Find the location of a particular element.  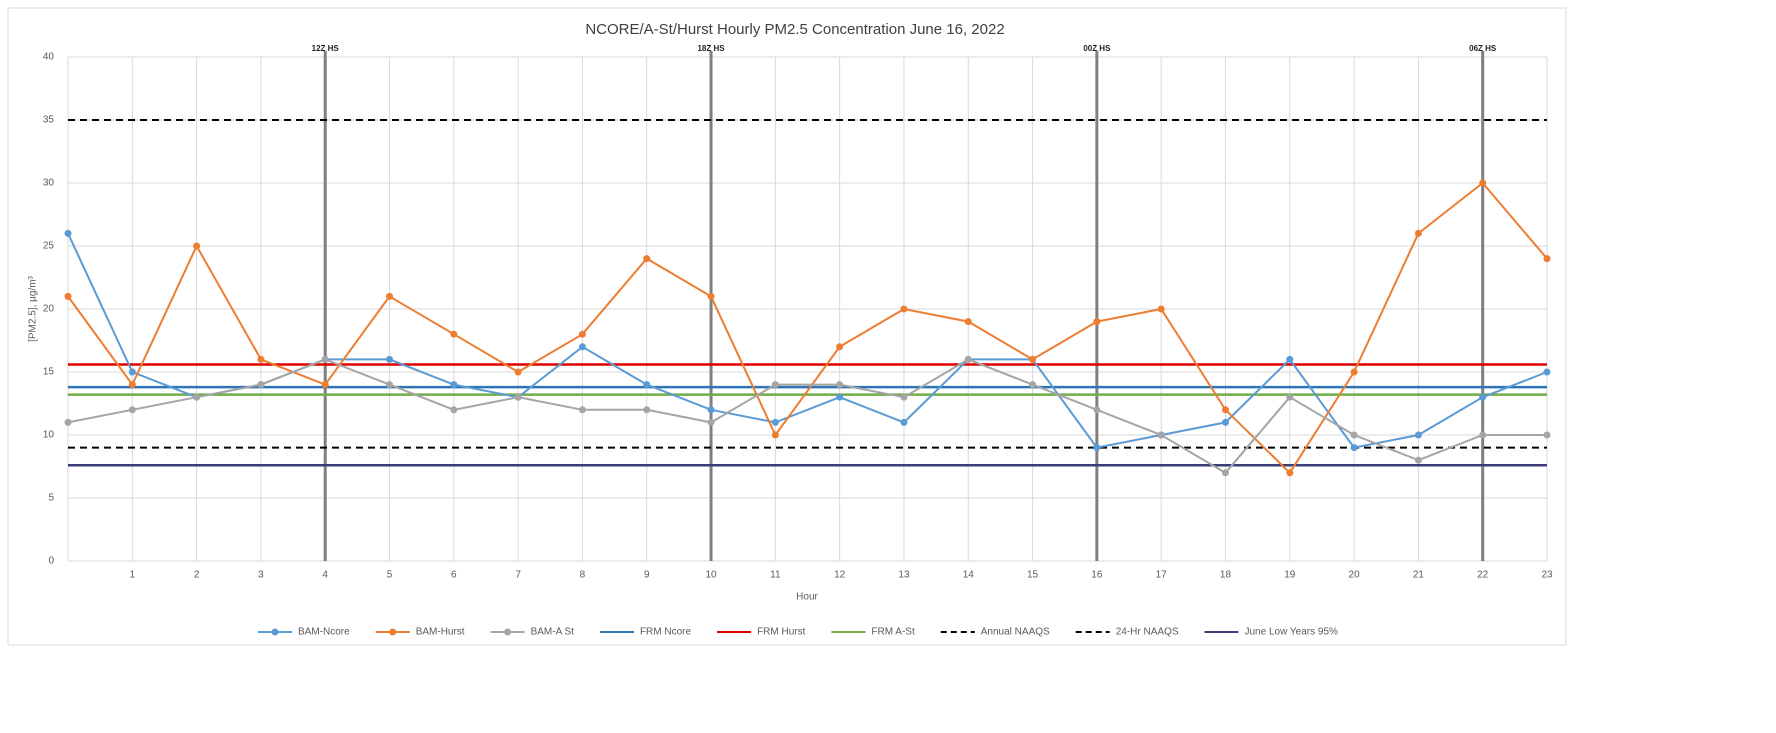

y-tick-label: 10 is located at coordinates (49, 435).